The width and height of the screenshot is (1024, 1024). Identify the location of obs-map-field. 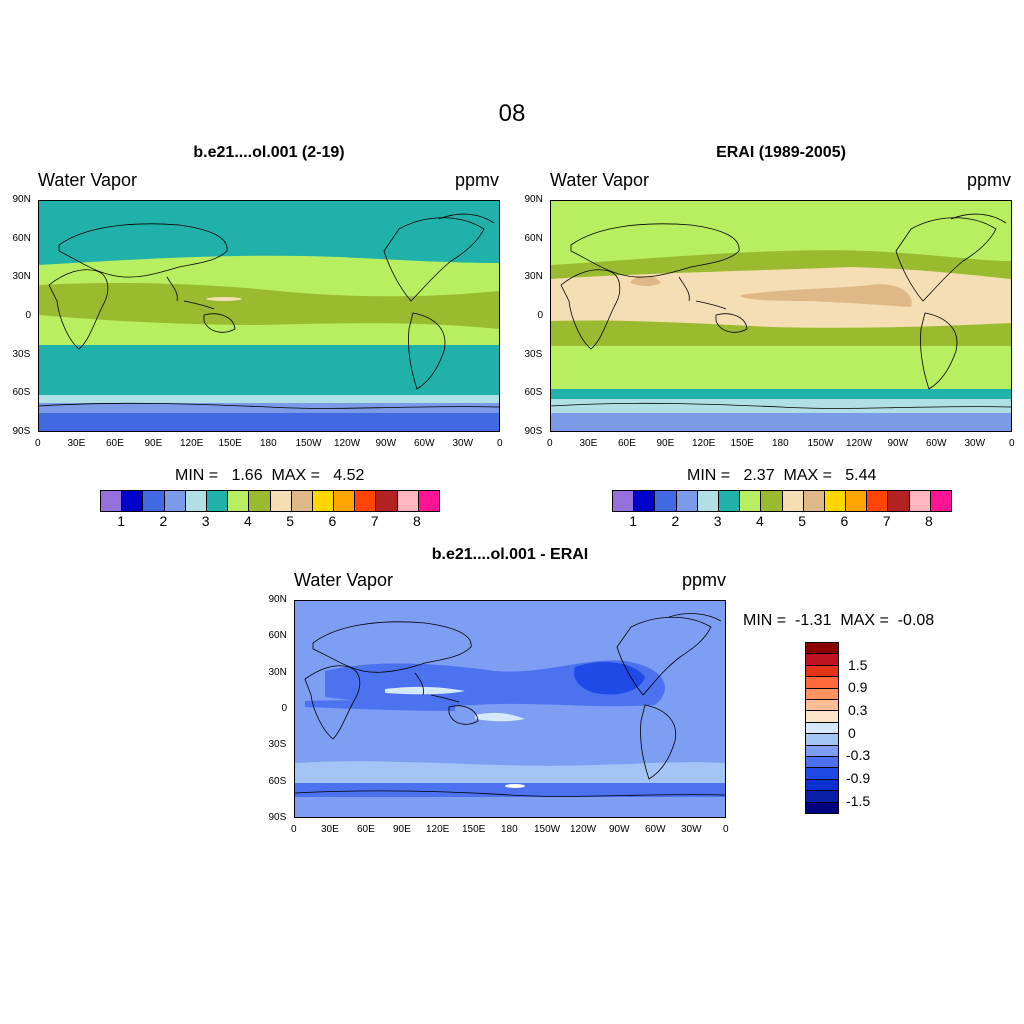
(781, 316).